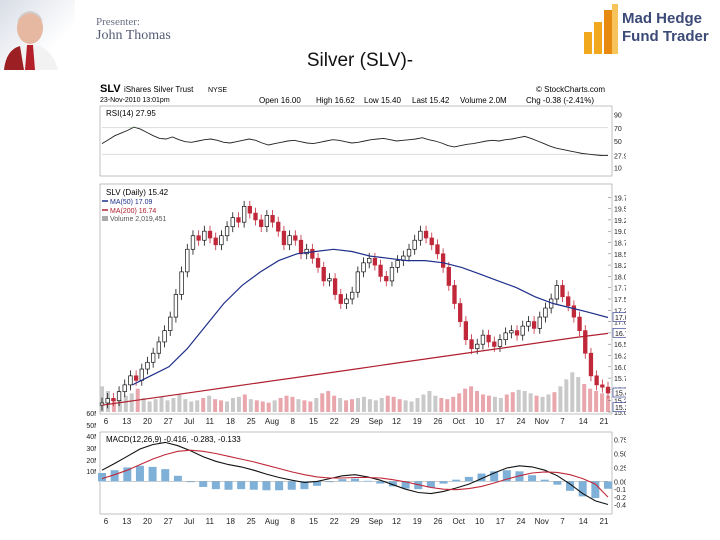  I want to click on price-tick-label: 19.00, so click(620, 232).